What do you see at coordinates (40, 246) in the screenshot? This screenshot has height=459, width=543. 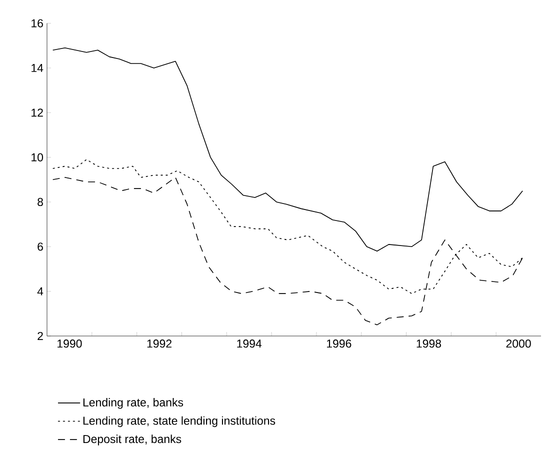 I see `y-tick-label: 6` at bounding box center [40, 246].